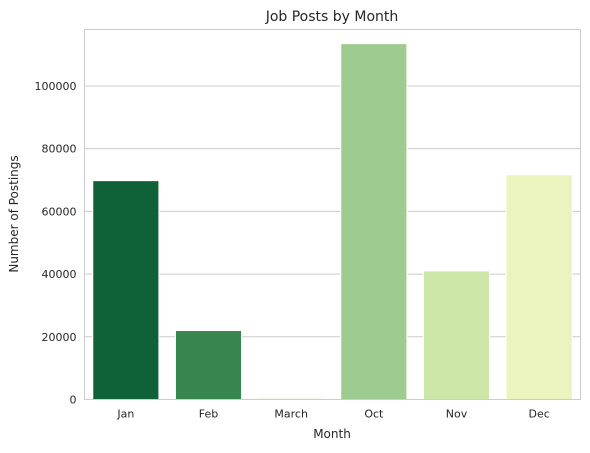 This screenshot has height=453, width=590. What do you see at coordinates (332, 414) in the screenshot?
I see `x-tick-labels: Jan Feb March Oct Nov Dec` at bounding box center [332, 414].